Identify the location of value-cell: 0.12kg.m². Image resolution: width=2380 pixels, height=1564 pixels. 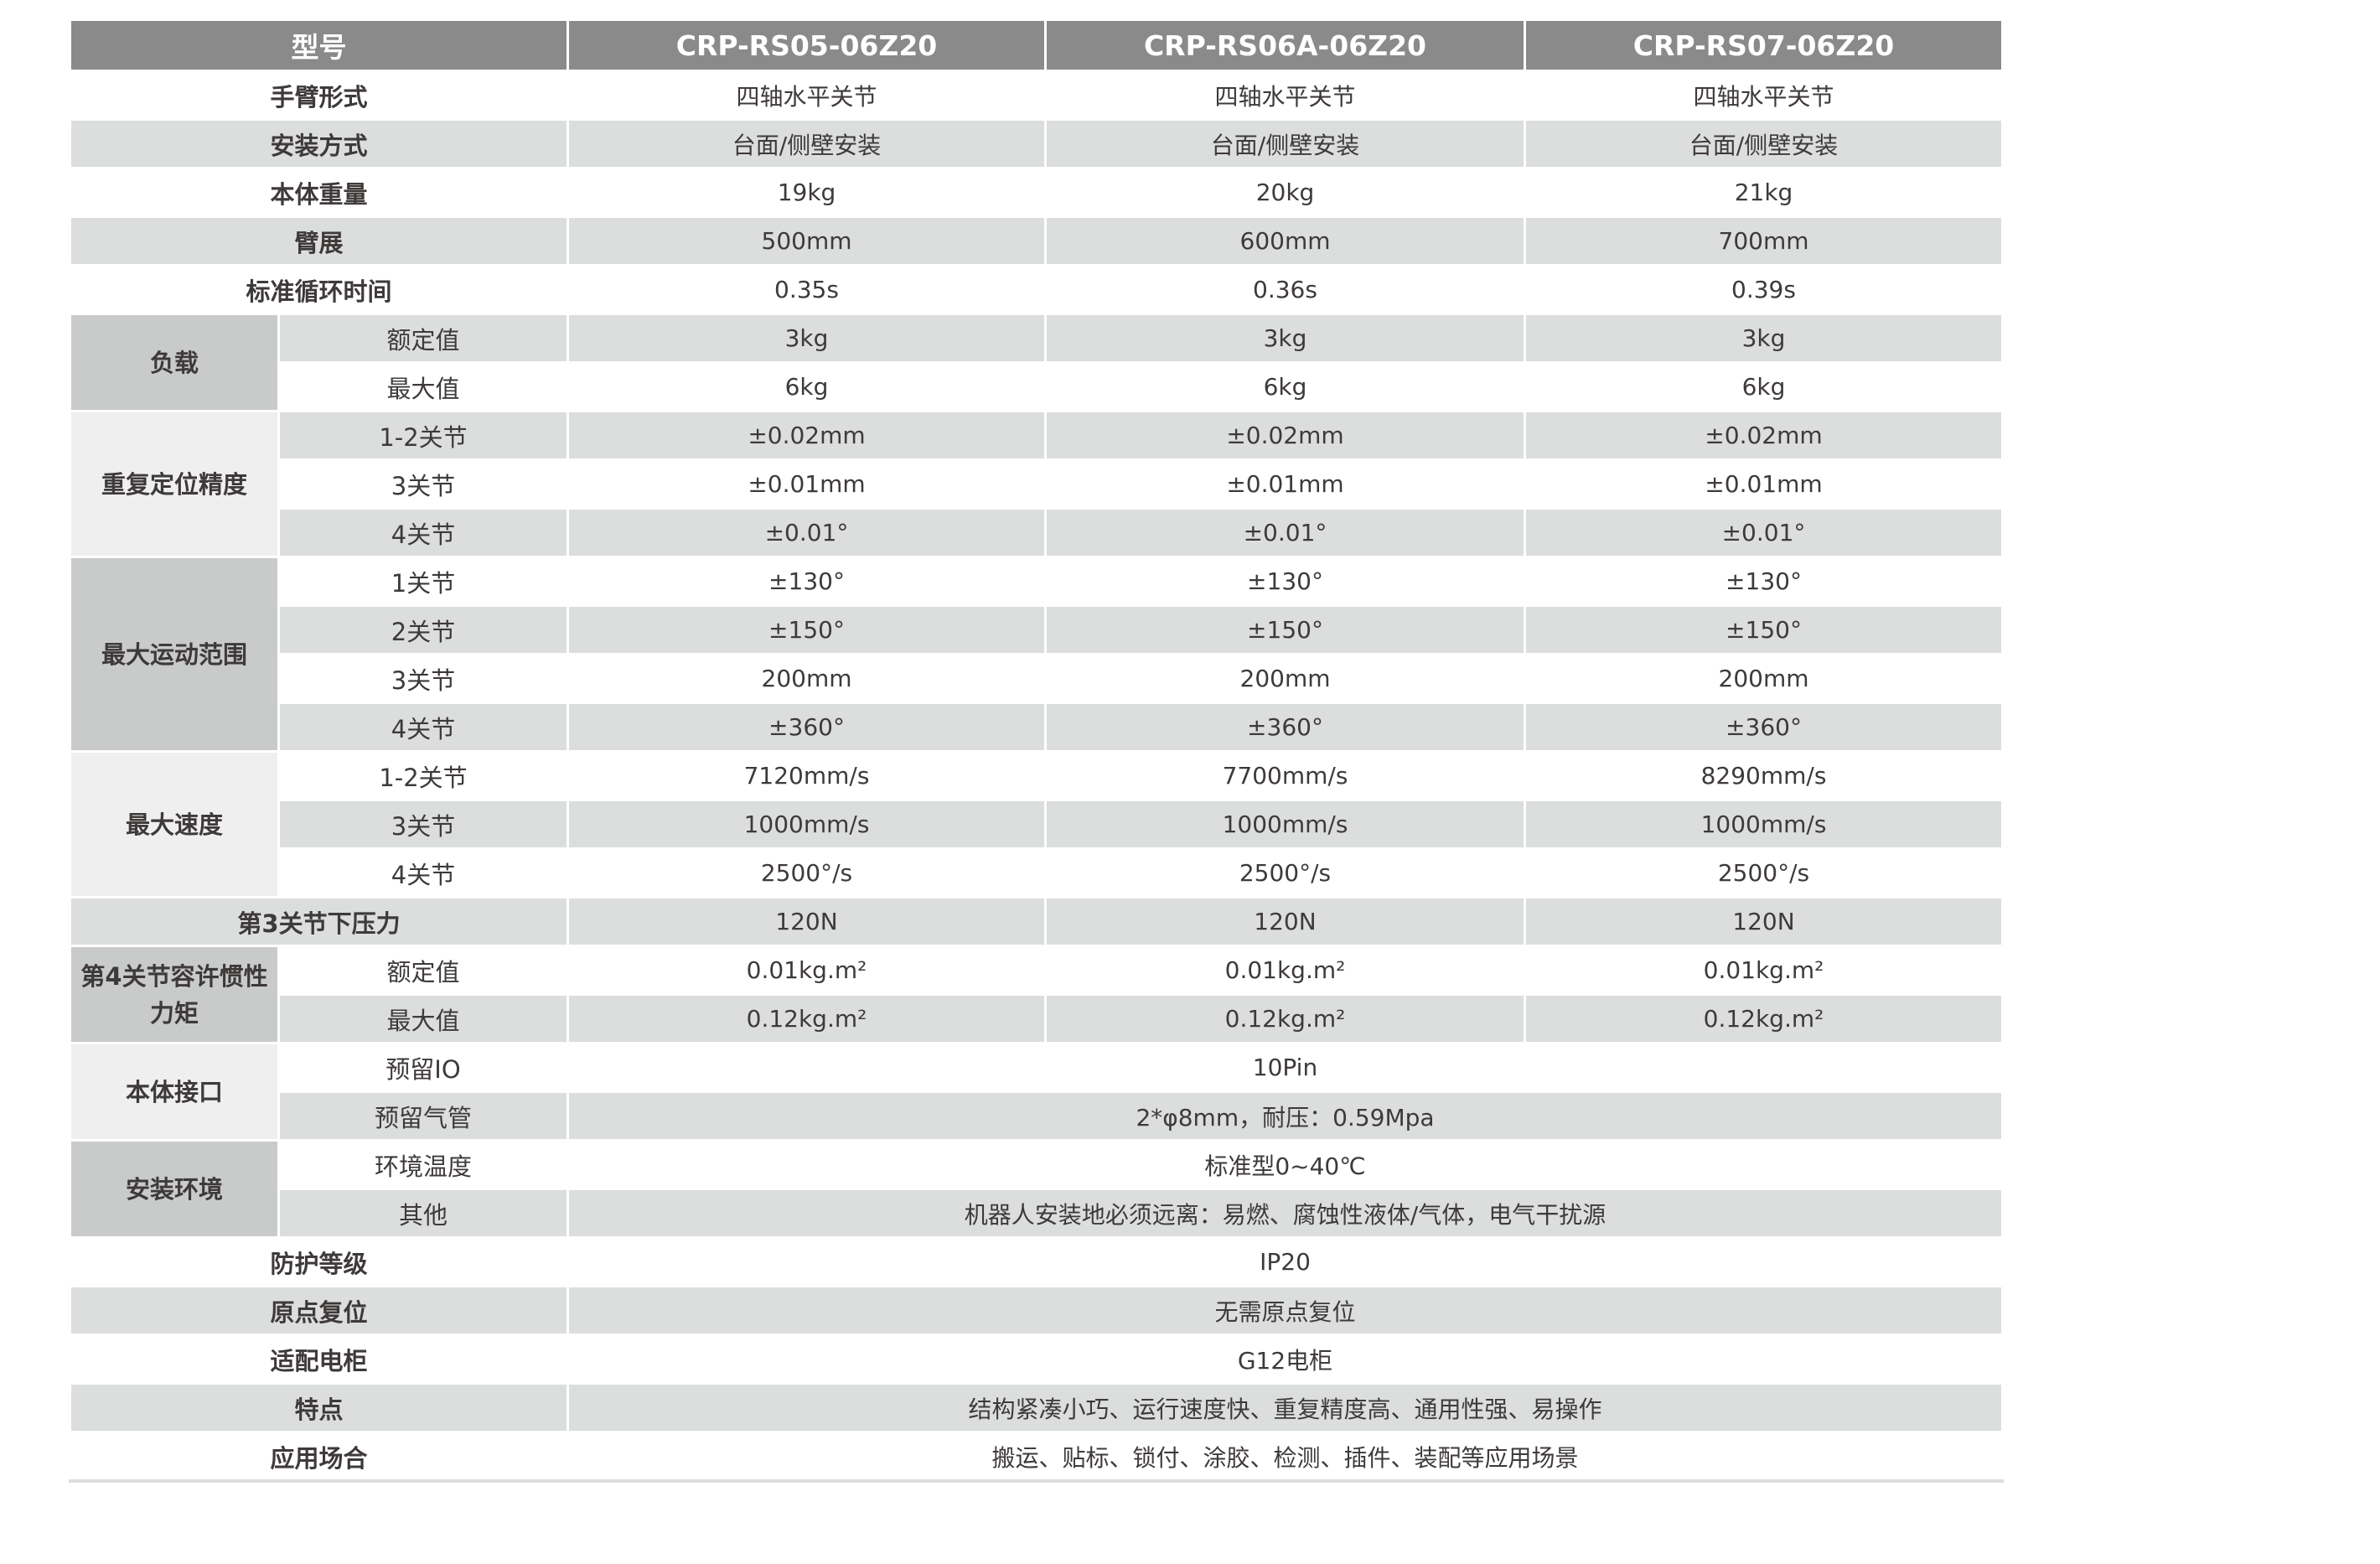
(1764, 1018).